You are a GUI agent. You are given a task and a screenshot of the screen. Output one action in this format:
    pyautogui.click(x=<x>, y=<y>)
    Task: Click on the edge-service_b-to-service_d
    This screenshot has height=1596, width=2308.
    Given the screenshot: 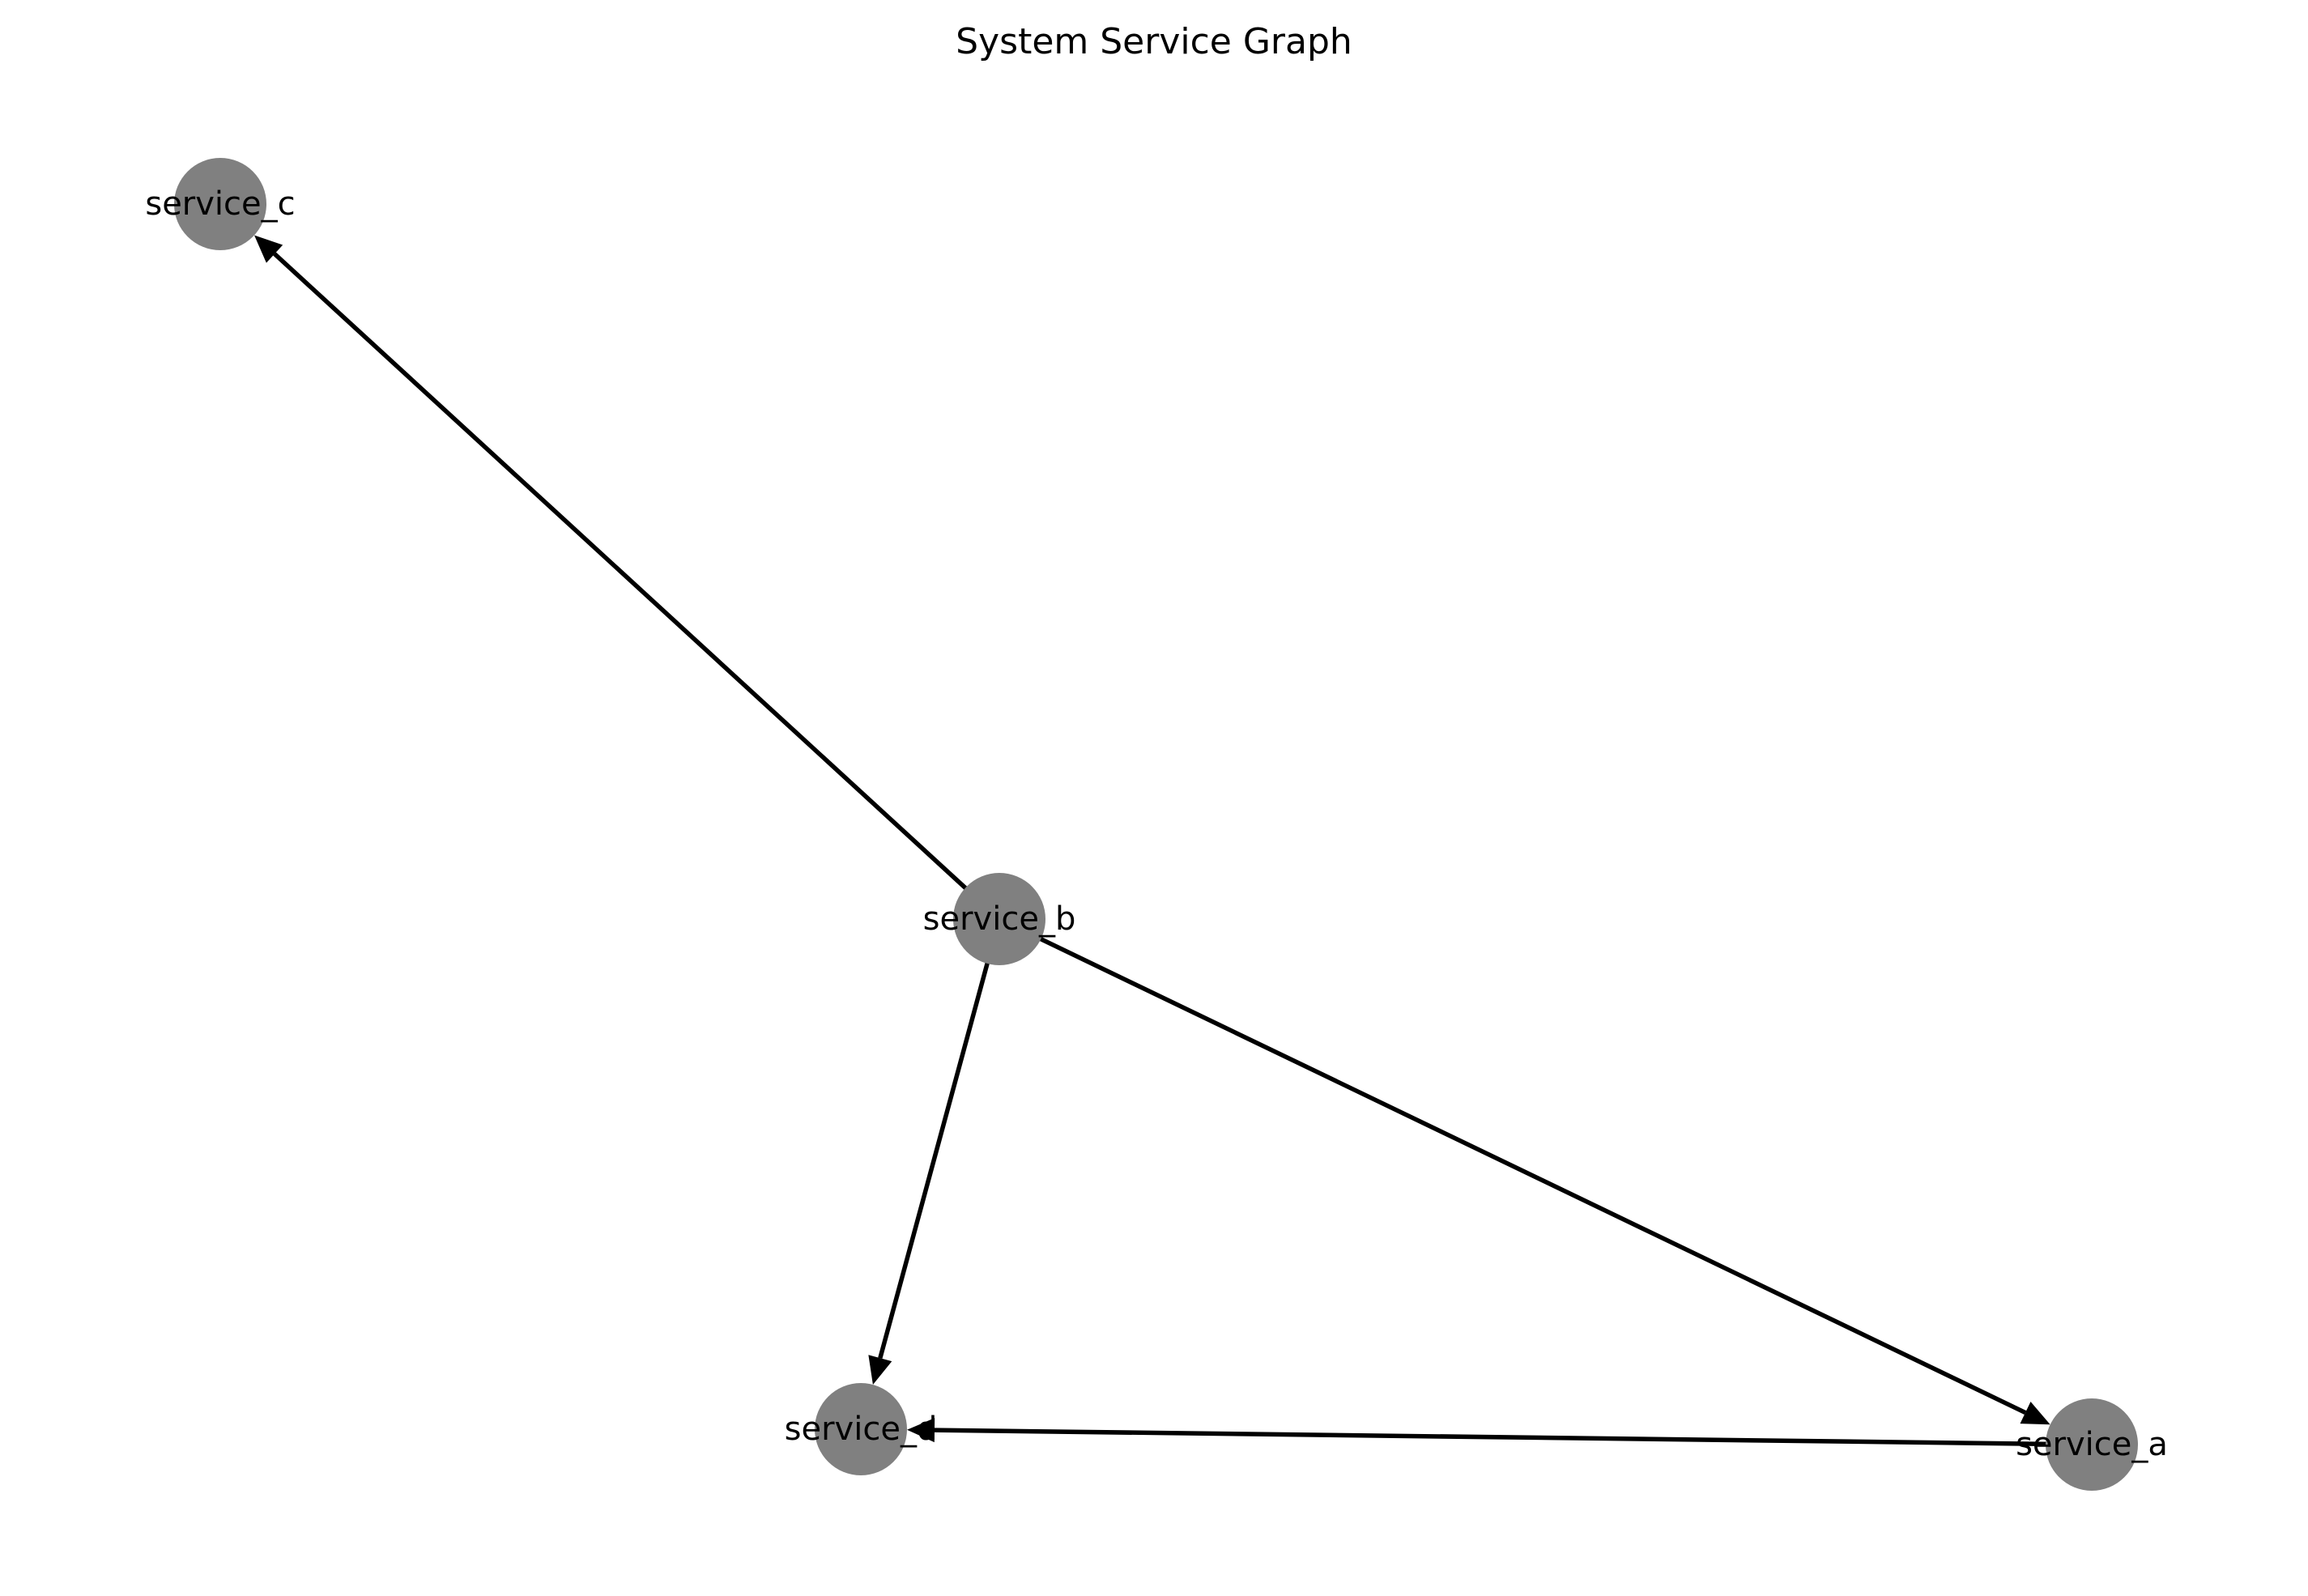 What is the action you would take?
    pyautogui.click(x=931, y=1164)
    